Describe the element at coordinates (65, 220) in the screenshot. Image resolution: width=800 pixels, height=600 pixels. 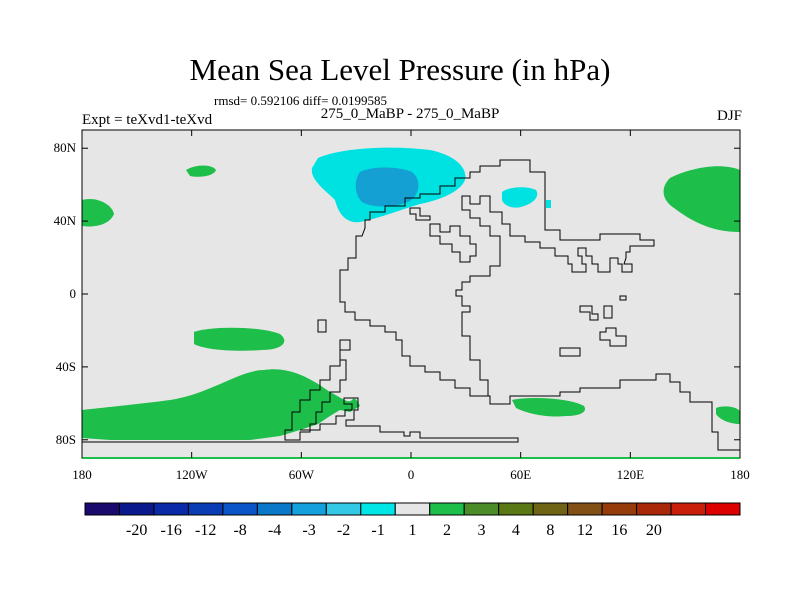
I see `y-tick-label: 40N` at that location.